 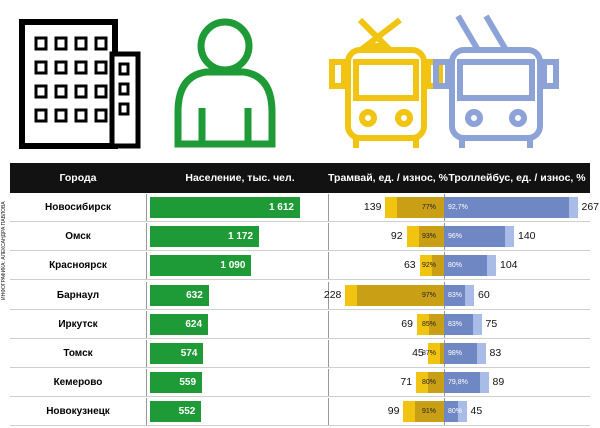 What do you see at coordinates (304, 208) in the screenshot?
I see `table-row: Новосибирск 1 612 77% 139 92,7% 267` at bounding box center [304, 208].